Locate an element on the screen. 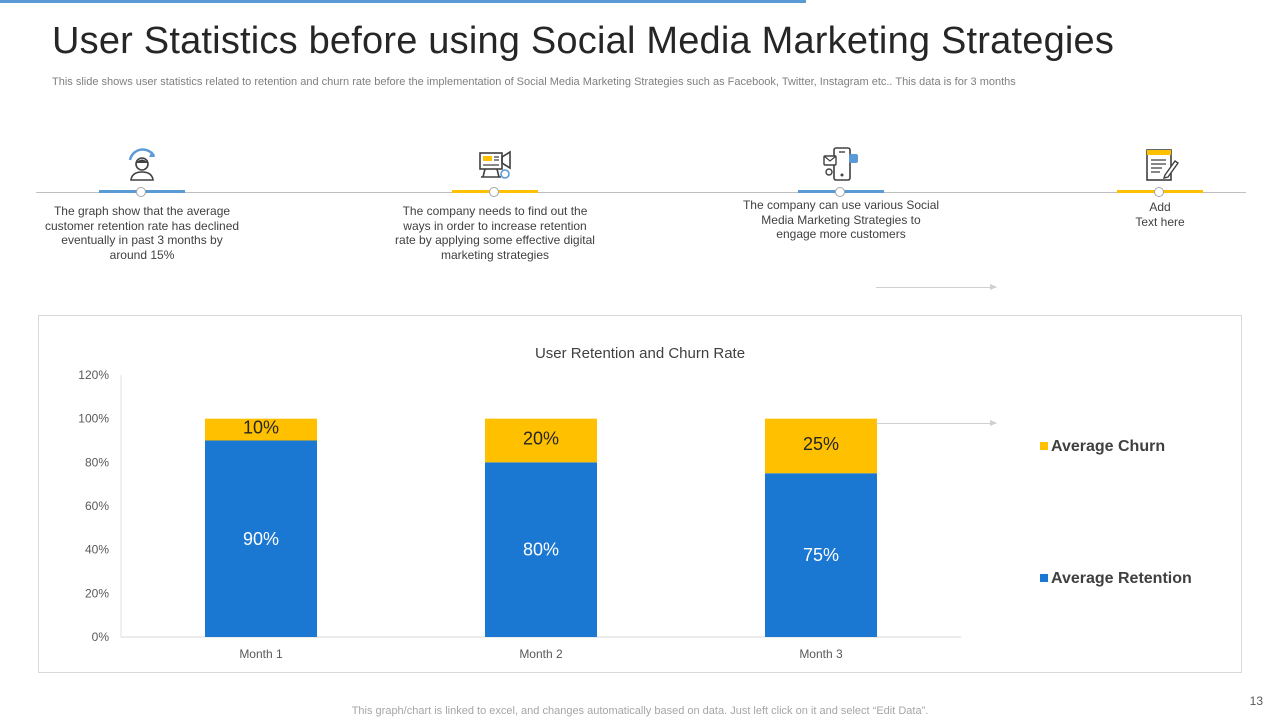  timeline-step-text: Add Text here is located at coordinates (1160, 214).